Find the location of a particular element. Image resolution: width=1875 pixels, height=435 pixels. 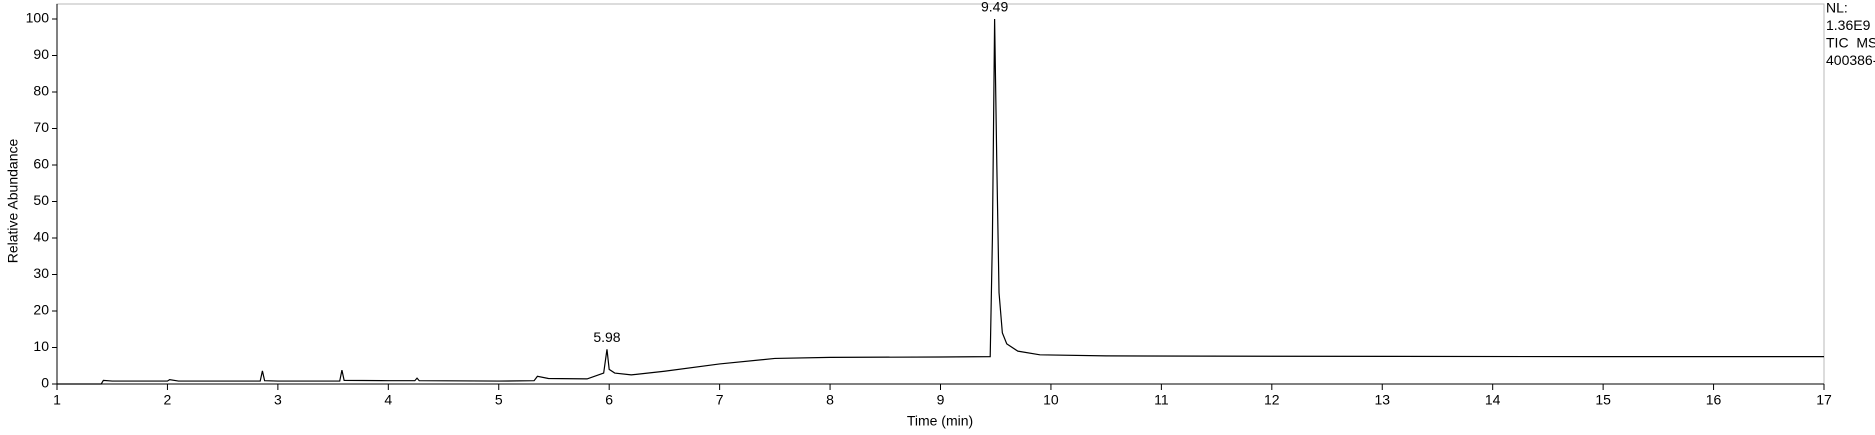

y-axis-label: Relative Abundance is located at coordinates (13, 201).